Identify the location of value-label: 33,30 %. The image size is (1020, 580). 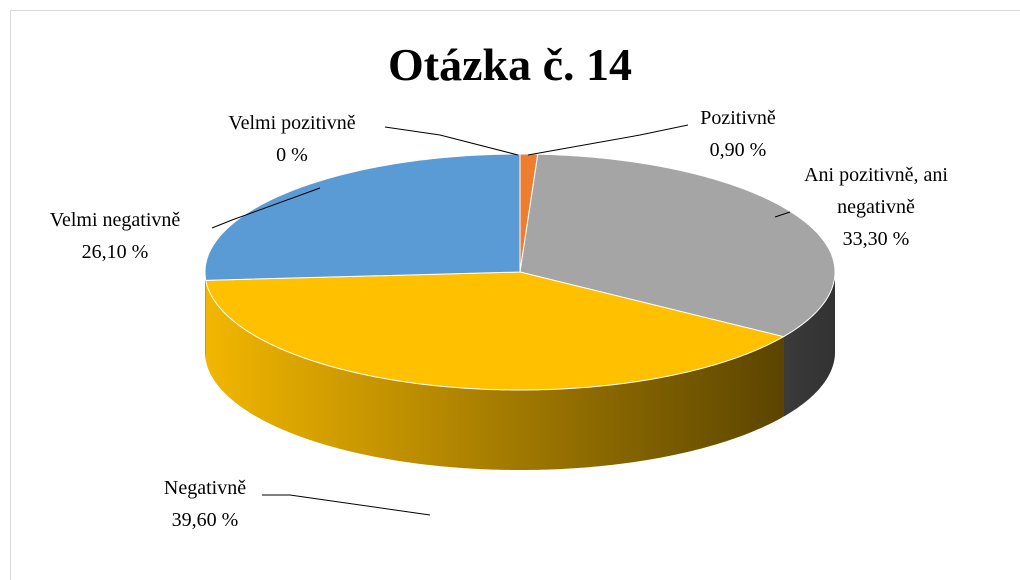
(876, 239).